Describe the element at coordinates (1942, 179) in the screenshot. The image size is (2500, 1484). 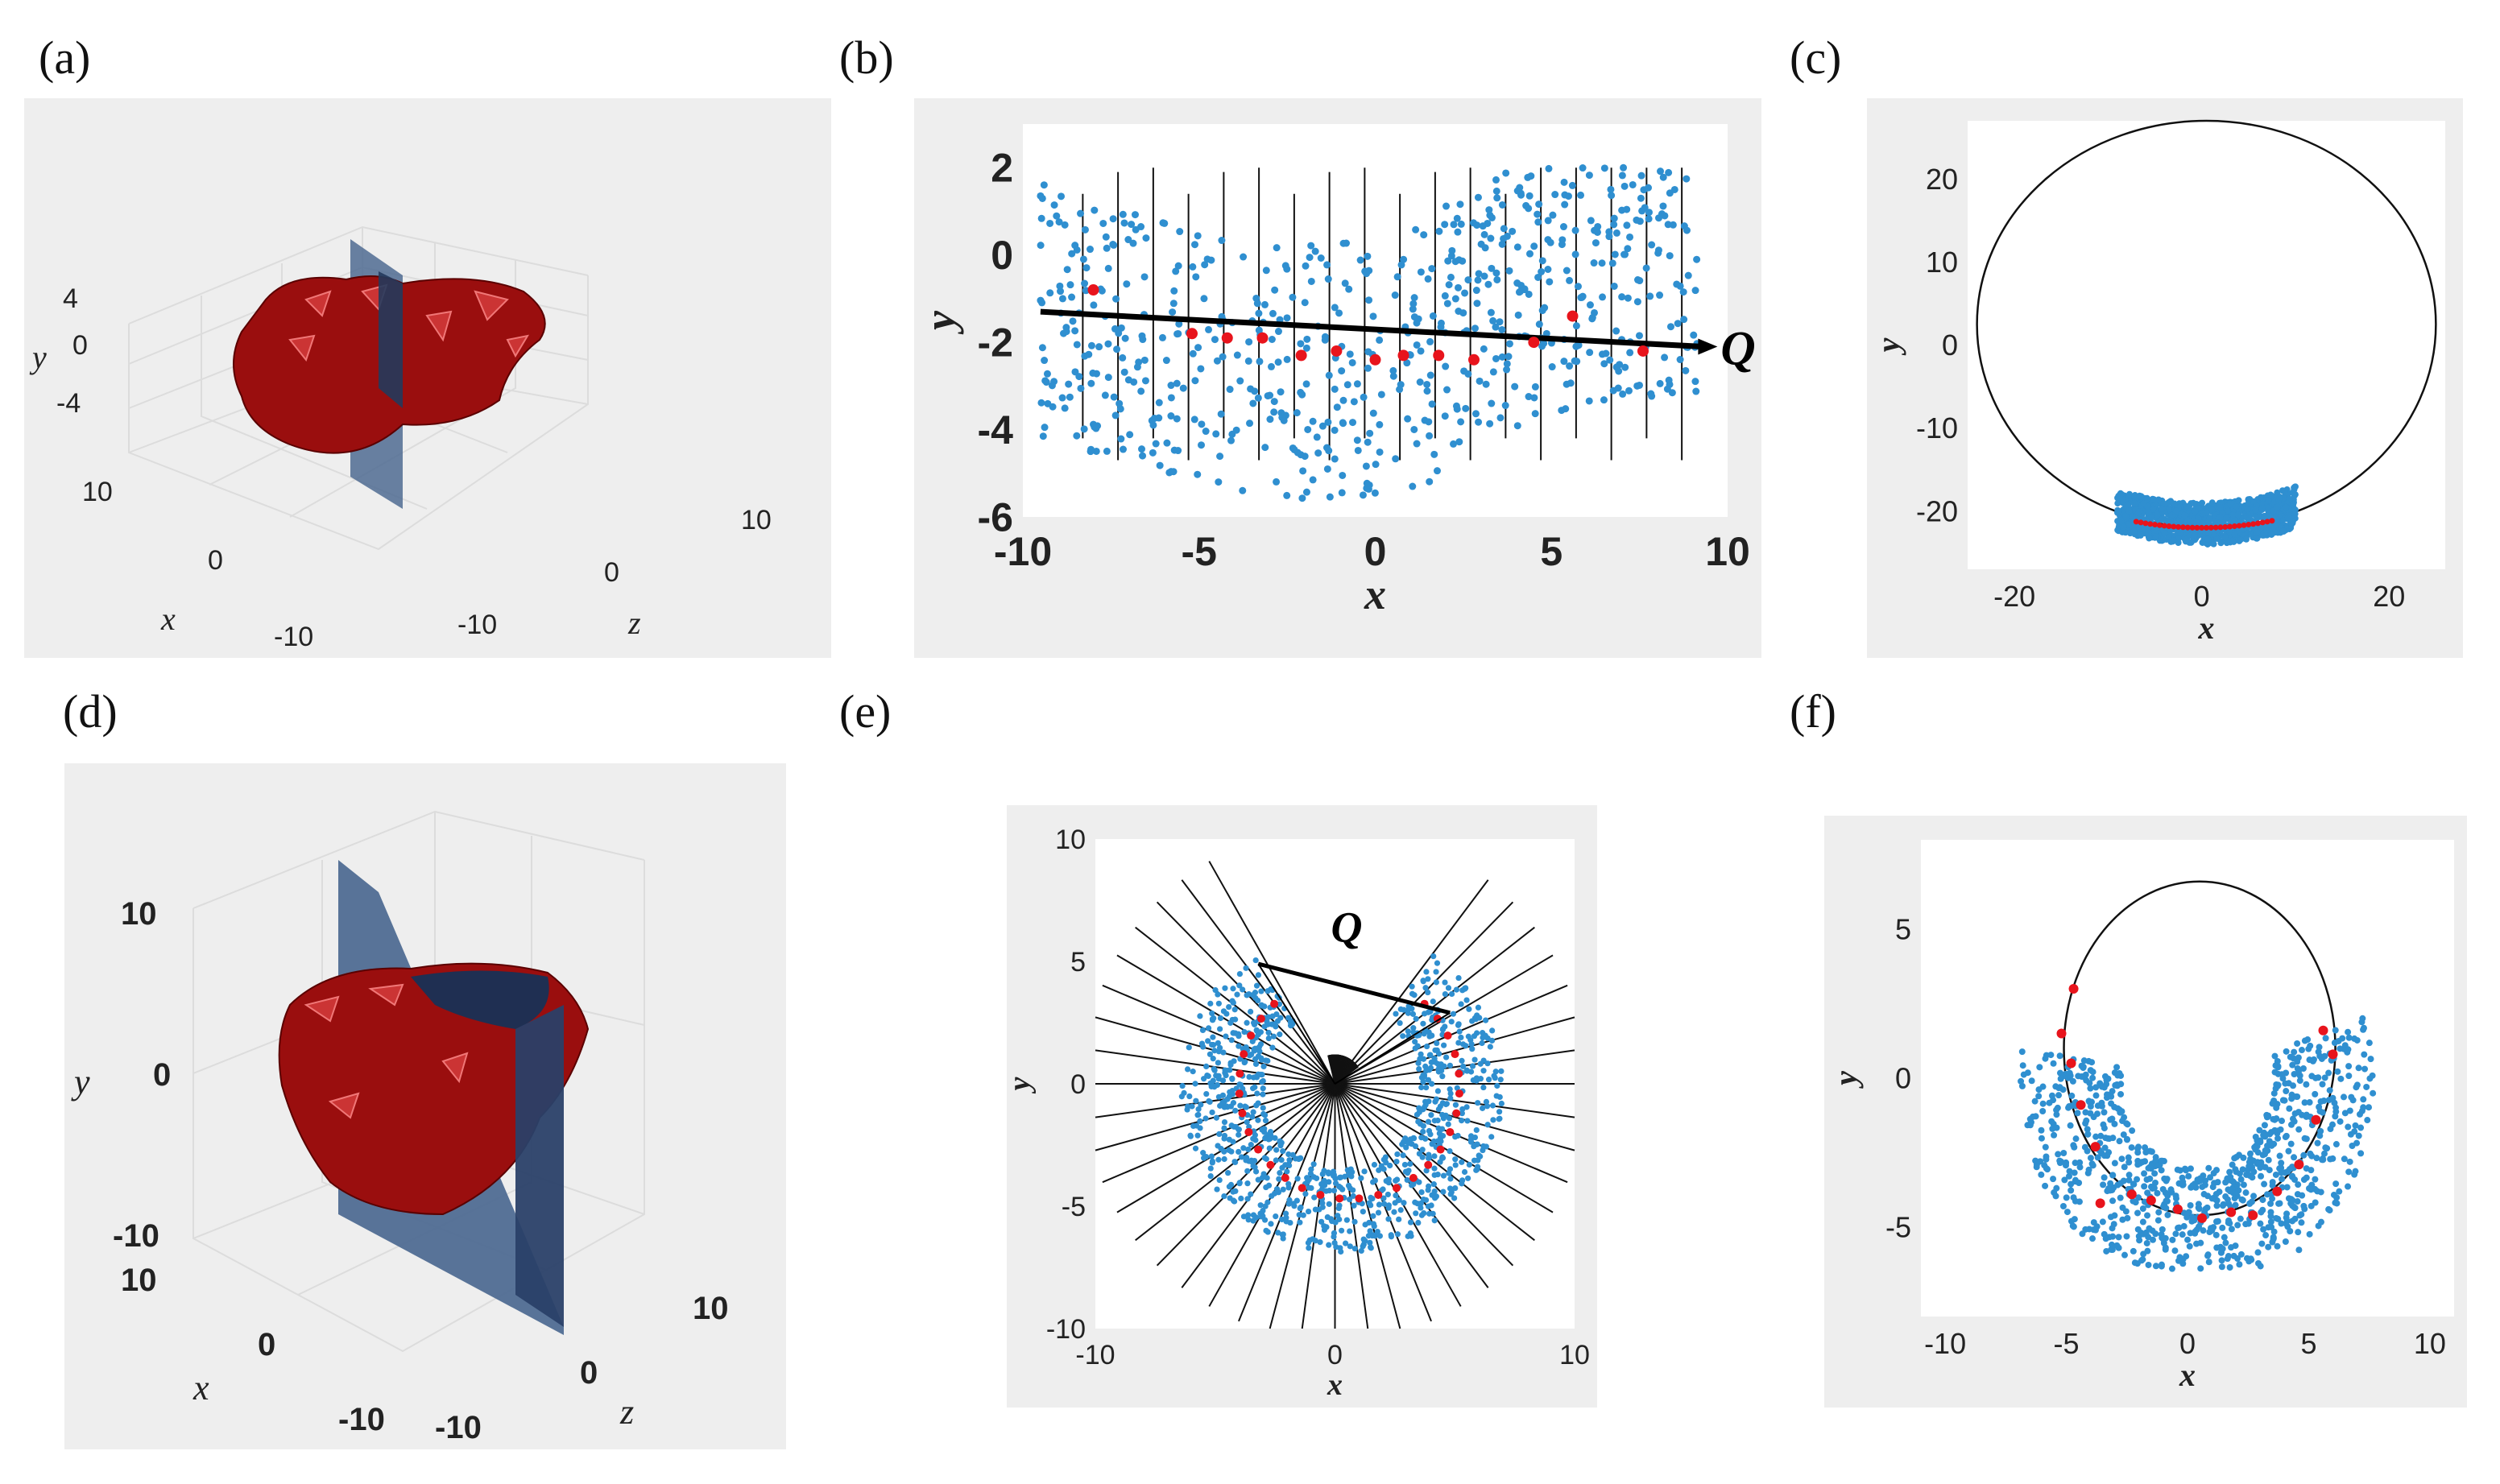
I see `y-tick-label: 20` at that location.